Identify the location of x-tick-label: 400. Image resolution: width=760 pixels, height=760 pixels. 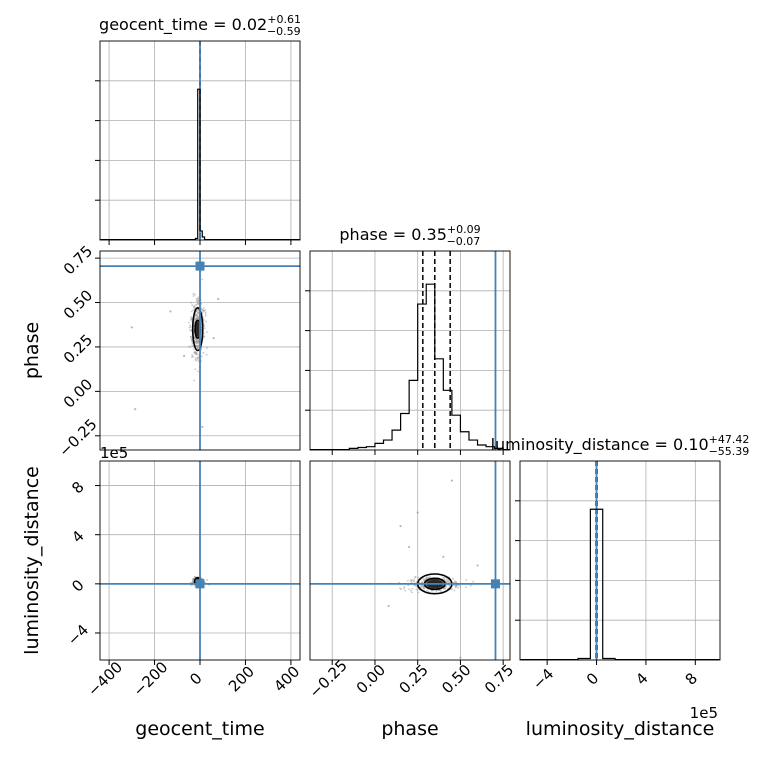
(286, 679).